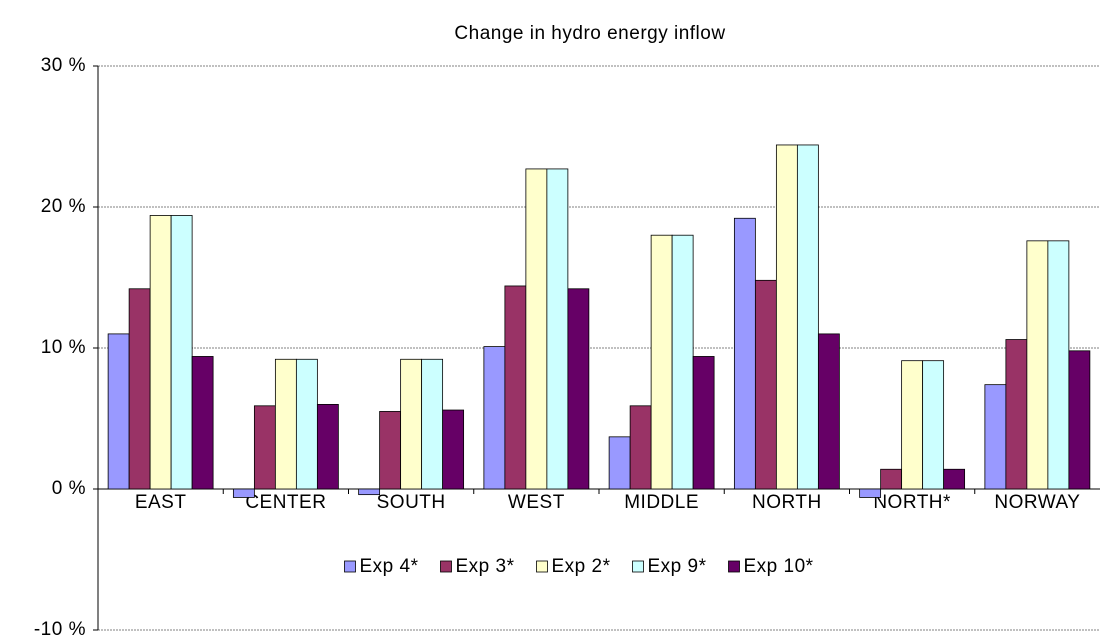 The height and width of the screenshot is (640, 1102). I want to click on y-tick-label: 20 %, so click(63, 206).